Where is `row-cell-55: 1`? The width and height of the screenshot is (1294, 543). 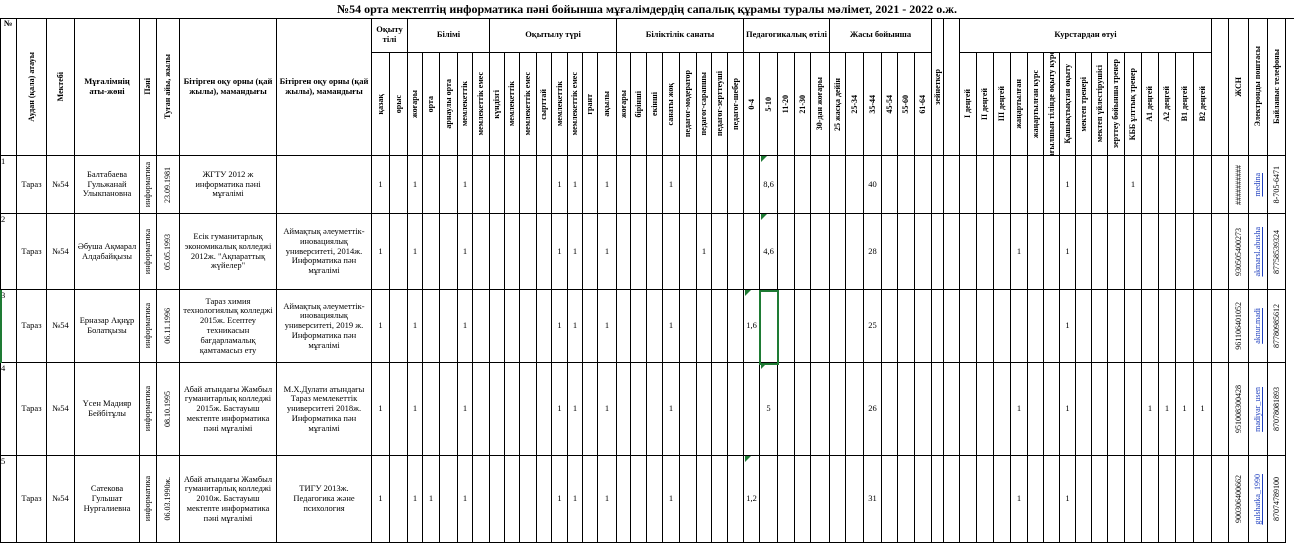
row-cell-55: 1 is located at coordinates (1150, 409).